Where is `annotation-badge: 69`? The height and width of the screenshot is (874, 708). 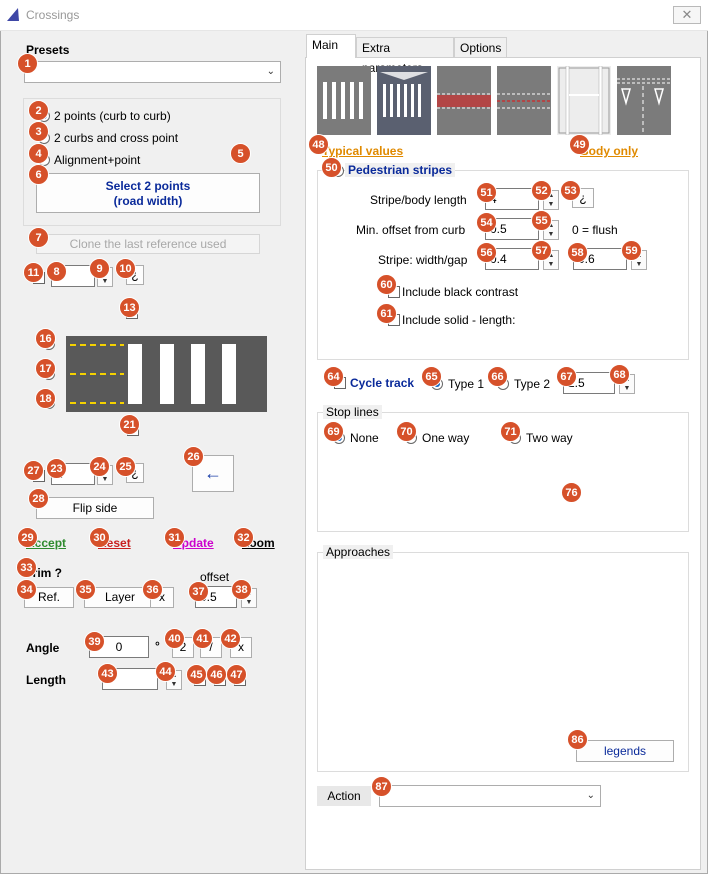 annotation-badge: 69 is located at coordinates (333, 431).